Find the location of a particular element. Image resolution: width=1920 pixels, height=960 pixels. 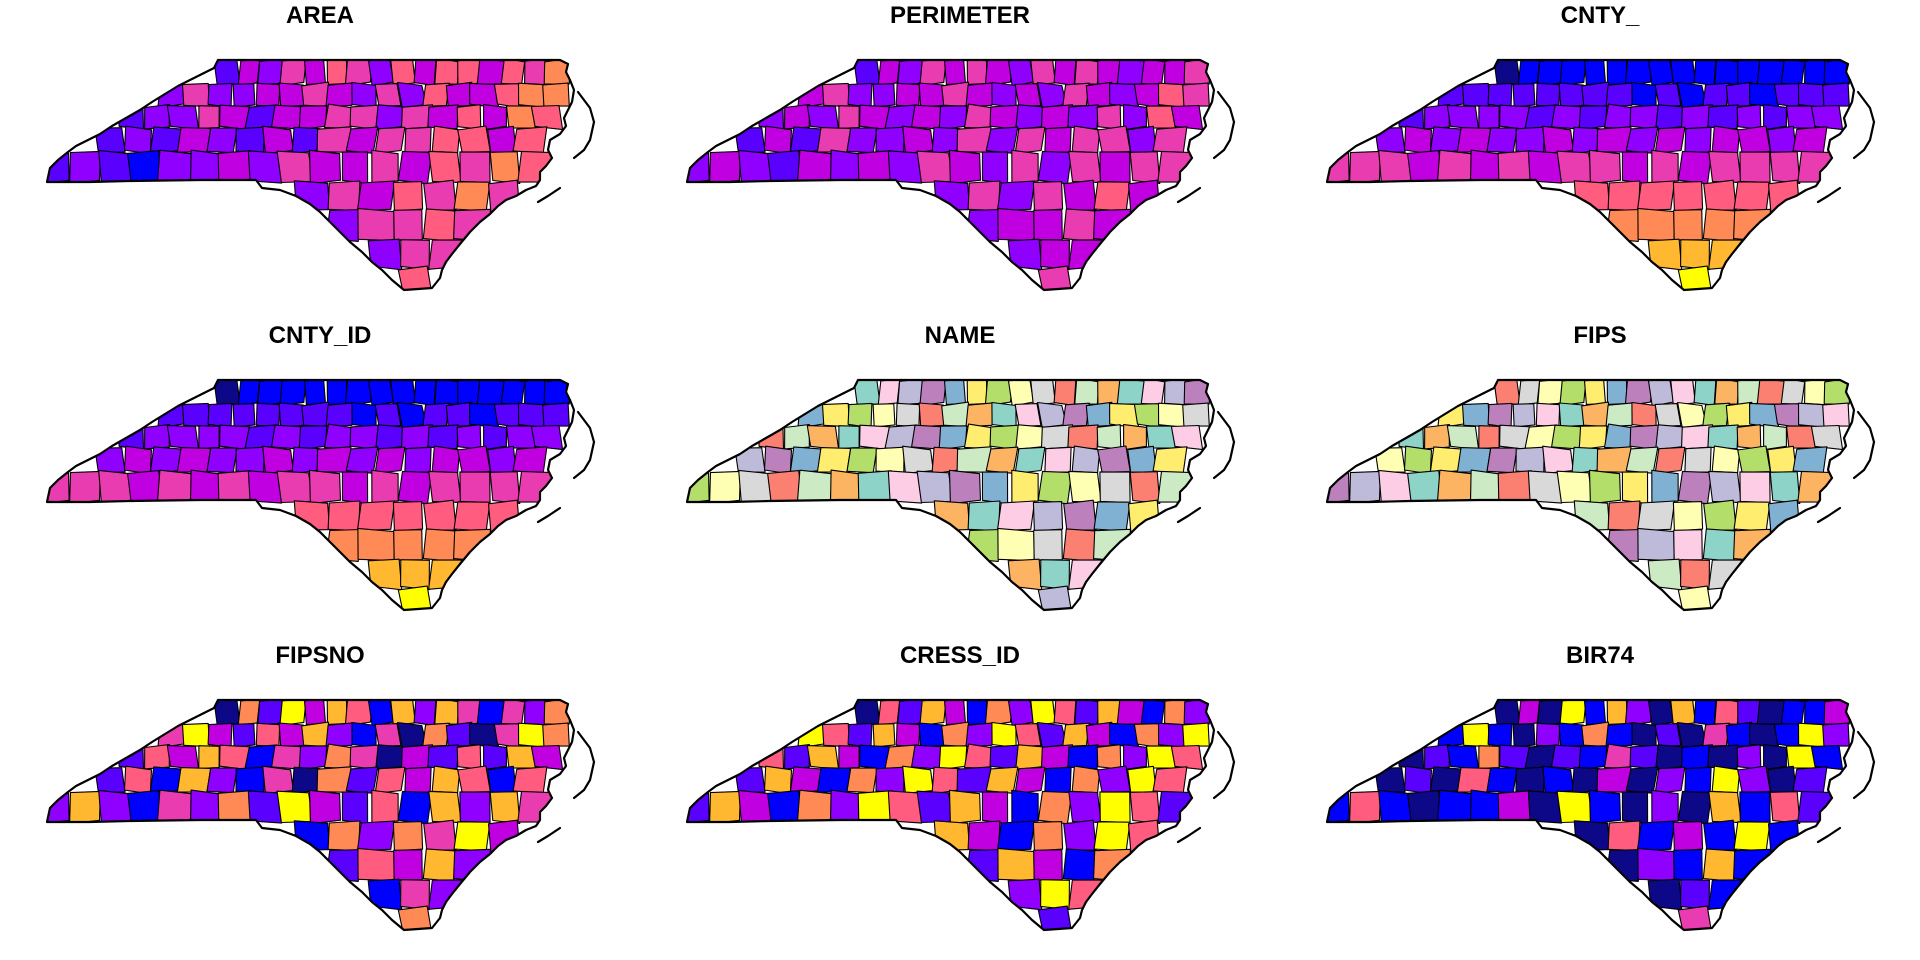

panel-title-area: AREA is located at coordinates (319, 15).